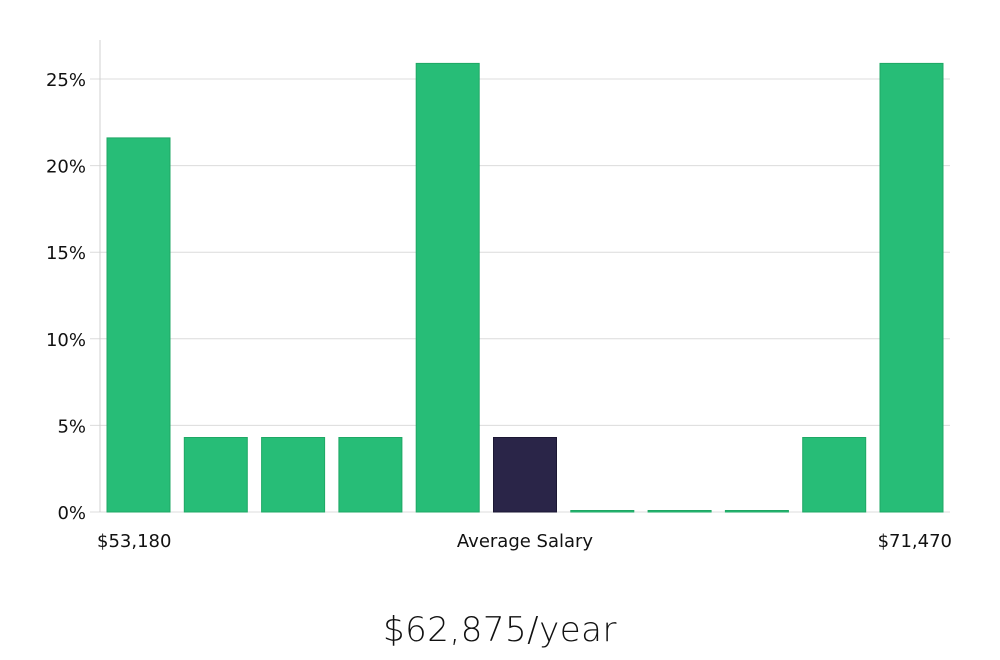 The height and width of the screenshot is (660, 1000). I want to click on bar-average-salary, so click(525, 475).